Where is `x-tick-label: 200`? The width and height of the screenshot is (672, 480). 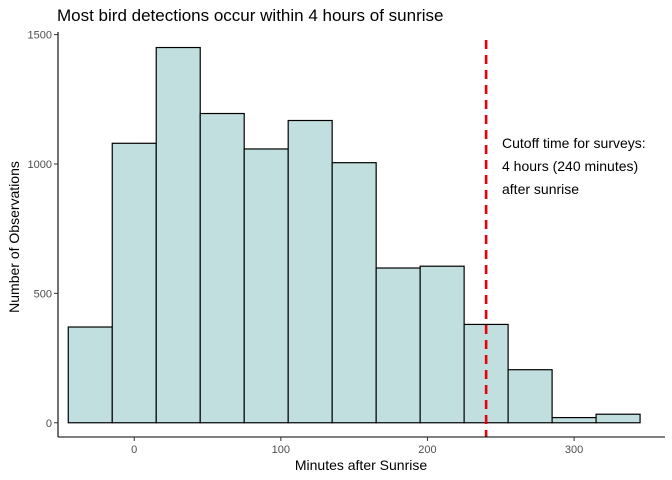 x-tick-label: 200 is located at coordinates (427, 450).